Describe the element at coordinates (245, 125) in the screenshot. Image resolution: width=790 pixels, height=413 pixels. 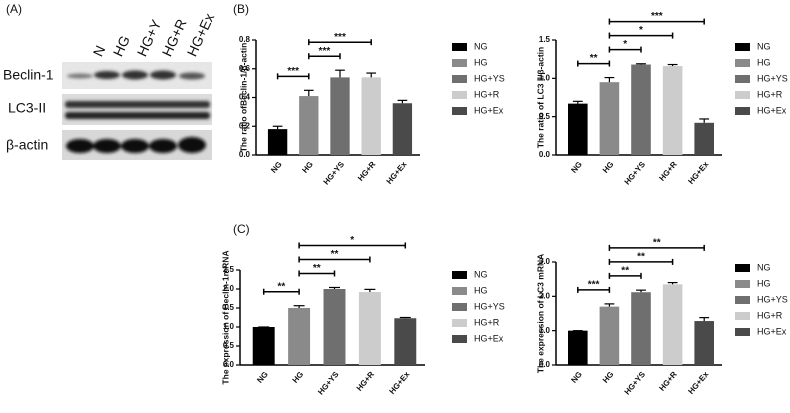
I see `y-tick-label: 0.2` at that location.